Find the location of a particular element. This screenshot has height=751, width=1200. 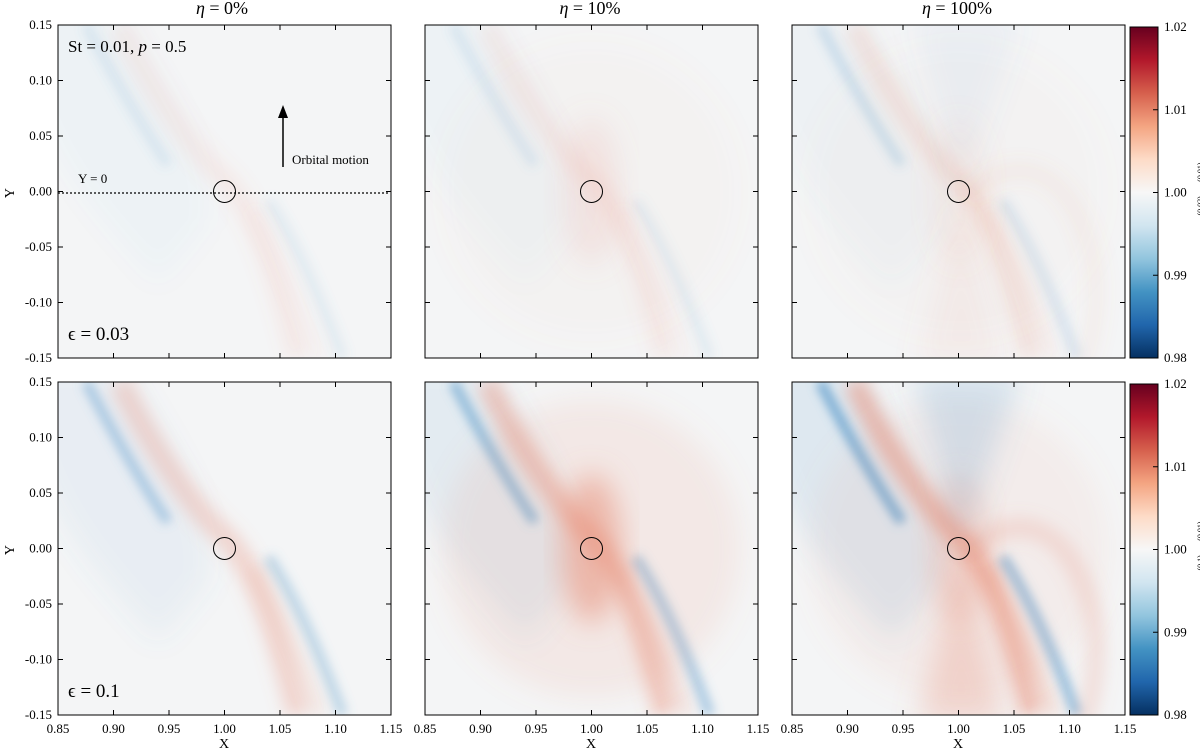

panel-r2-c2: 0.85 0.90 0.95 1.00 1.05 1.10 1.15 is located at coordinates (592, 558).